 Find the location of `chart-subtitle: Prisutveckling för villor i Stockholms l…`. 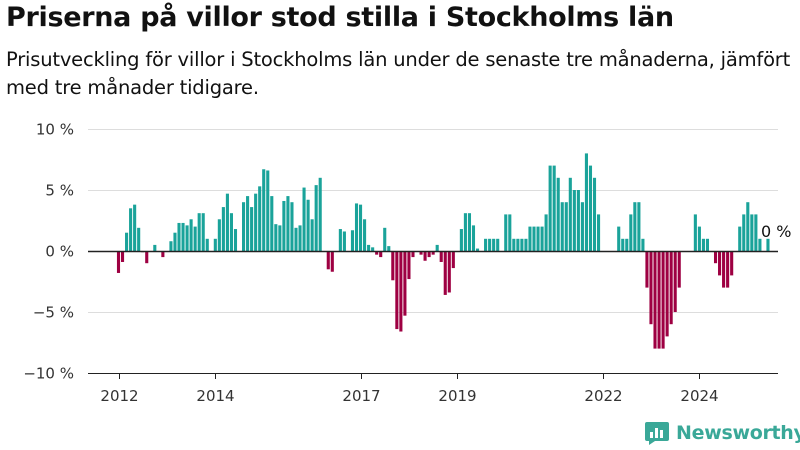

chart-subtitle: Prisutveckling för villor i Stockholms l… is located at coordinates (398, 73).